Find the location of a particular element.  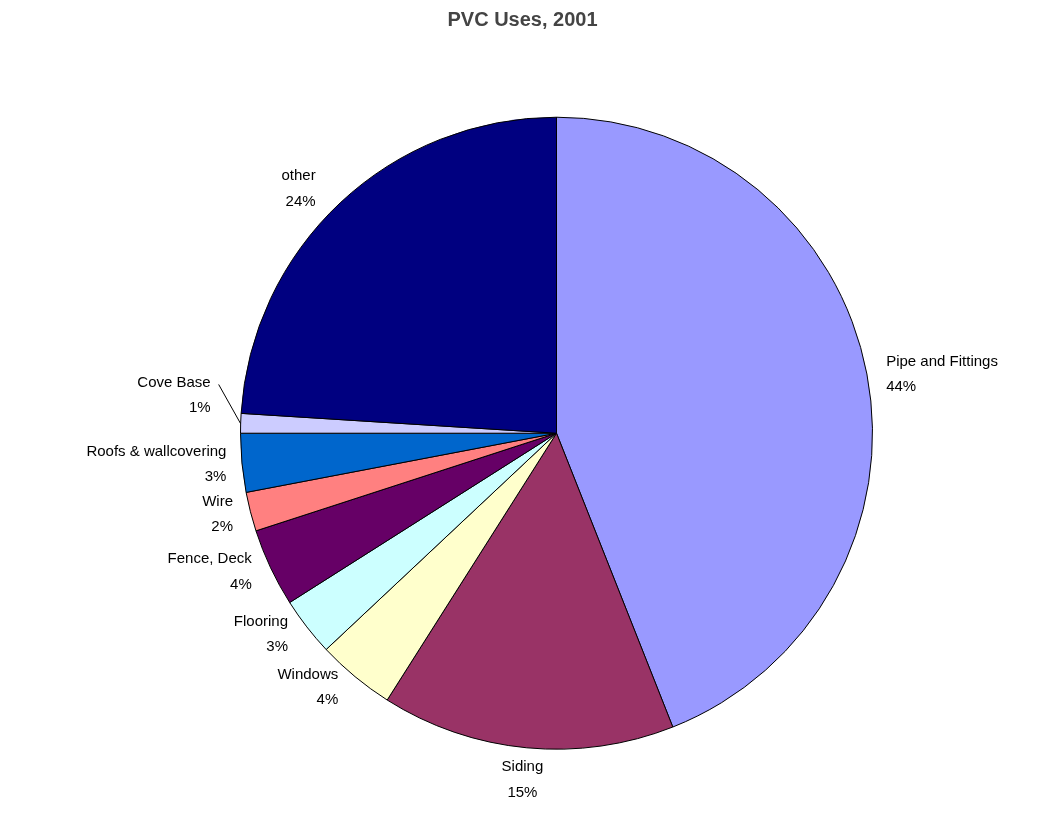

slice-label: Pipe and Fittings is located at coordinates (942, 360).